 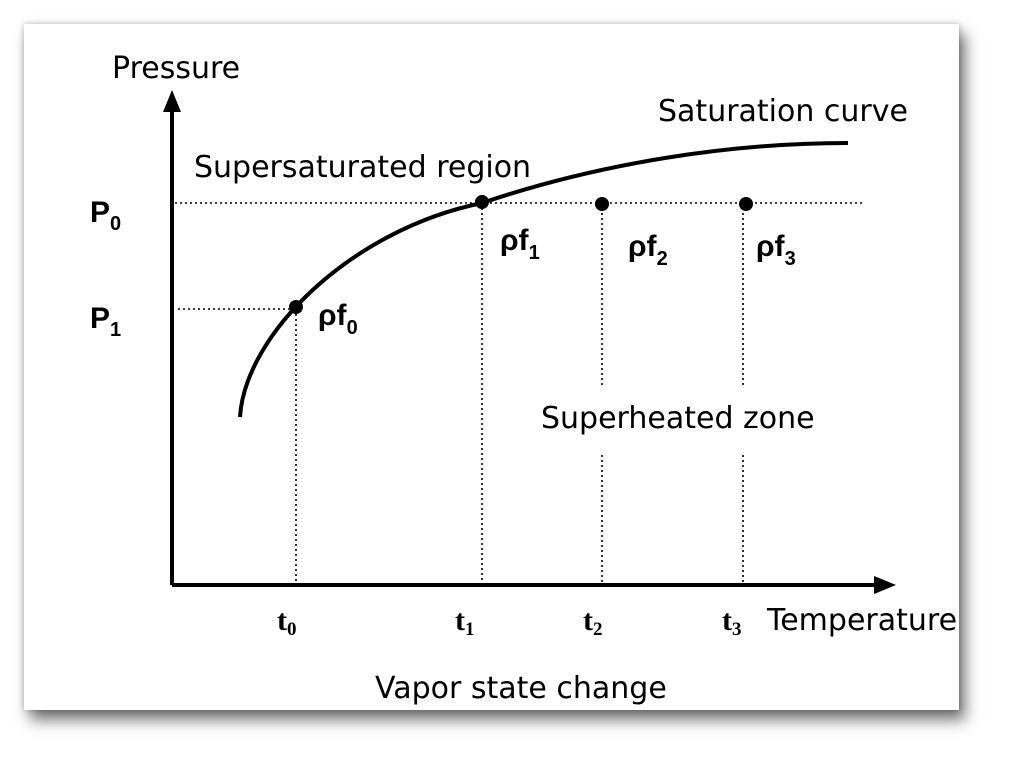 What do you see at coordinates (648, 250) in the screenshot?
I see `point-label-2: ρf2` at bounding box center [648, 250].